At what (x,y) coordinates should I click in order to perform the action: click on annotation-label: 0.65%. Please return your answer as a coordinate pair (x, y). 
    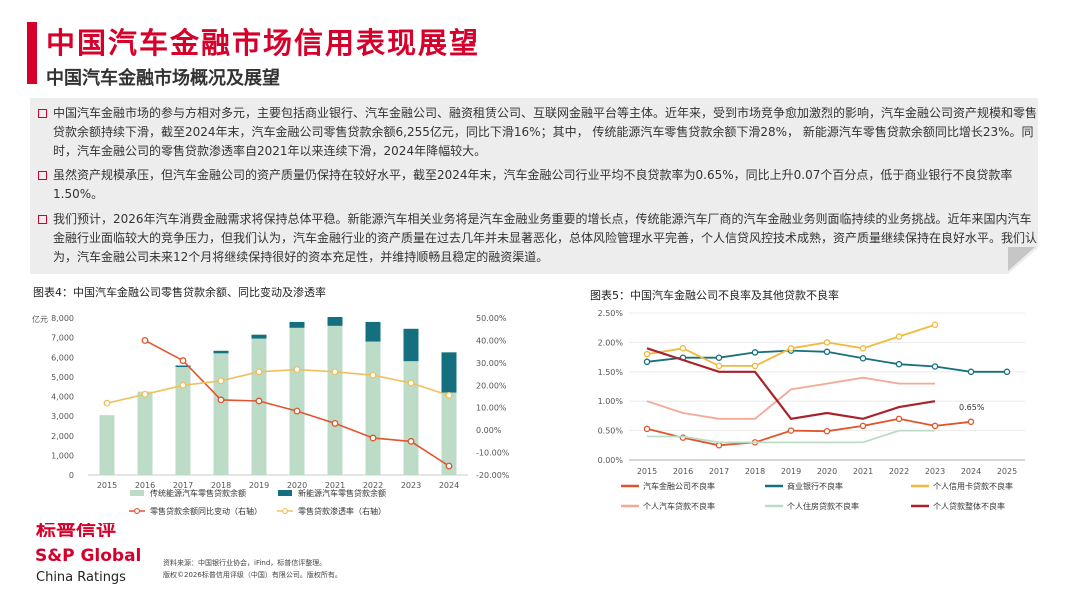
    Looking at the image, I should click on (972, 407).